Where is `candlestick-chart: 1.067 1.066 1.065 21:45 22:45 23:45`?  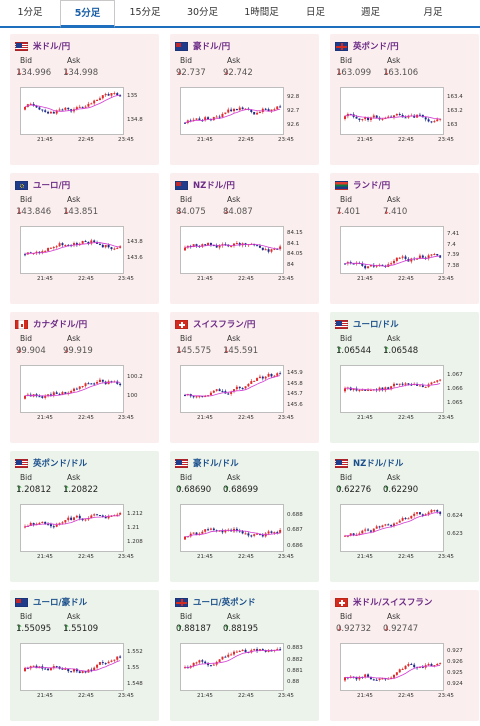 candlestick-chart: 1.067 1.066 1.065 21:45 22:45 23:45 is located at coordinates (402, 396).